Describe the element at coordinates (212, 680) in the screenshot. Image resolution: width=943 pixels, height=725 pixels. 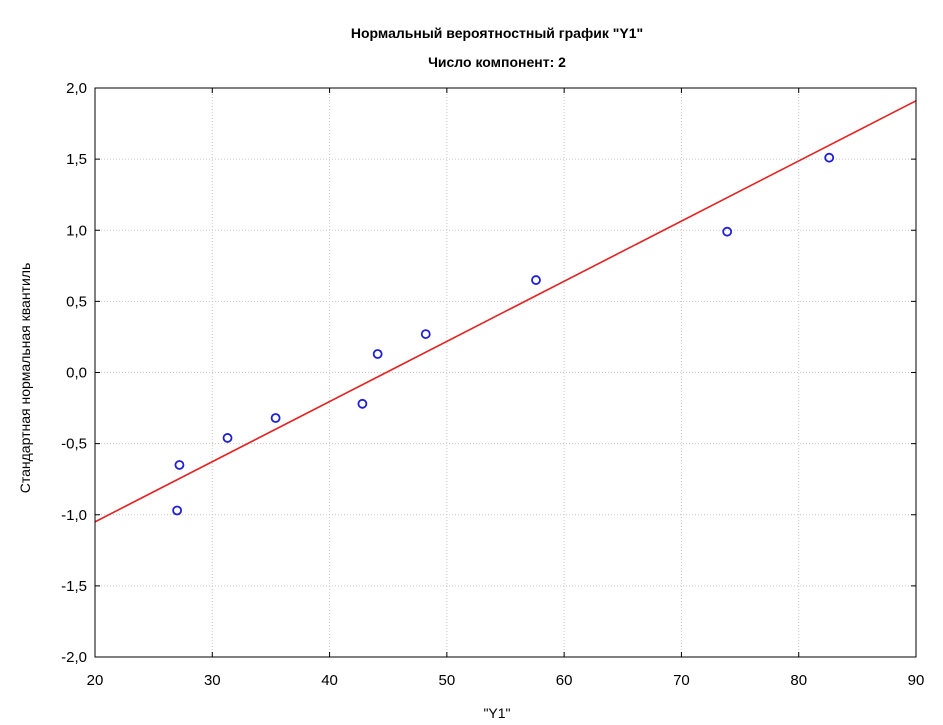
I see `x-tick-label: 30` at that location.